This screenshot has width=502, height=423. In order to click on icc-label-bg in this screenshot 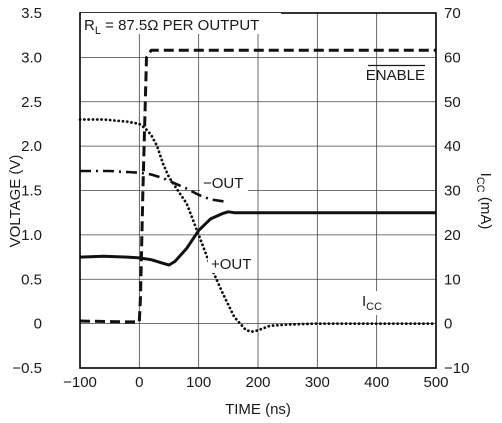, I will do `click(373, 303)`.